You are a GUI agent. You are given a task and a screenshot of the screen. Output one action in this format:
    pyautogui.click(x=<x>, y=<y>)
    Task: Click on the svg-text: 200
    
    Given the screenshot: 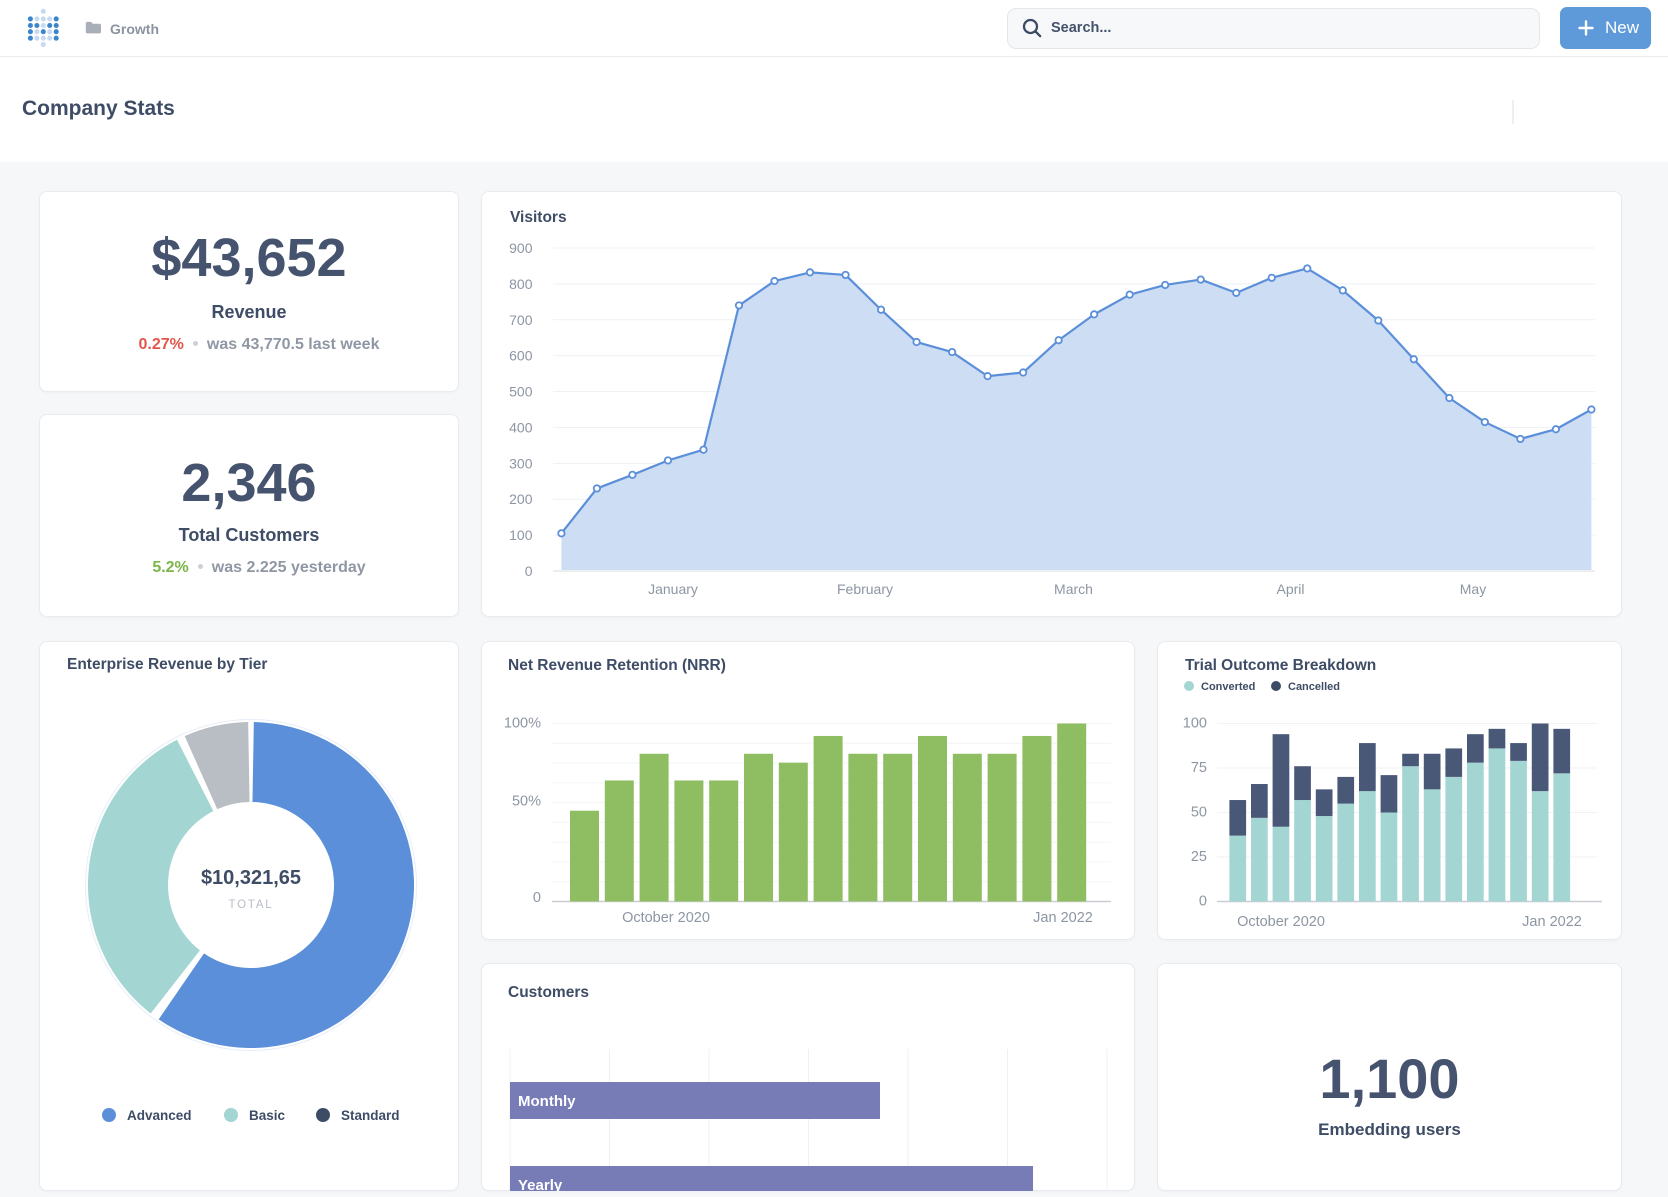 What is the action you would take?
    pyautogui.click(x=521, y=499)
    